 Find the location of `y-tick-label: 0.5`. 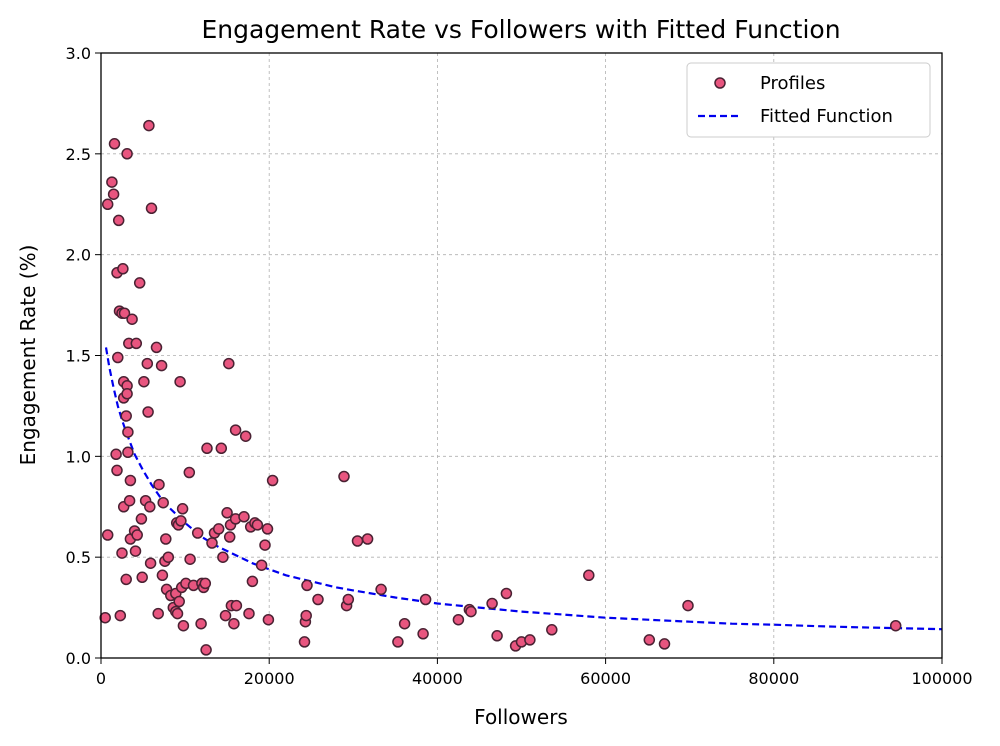

y-tick-label: 0.5 is located at coordinates (78, 557).